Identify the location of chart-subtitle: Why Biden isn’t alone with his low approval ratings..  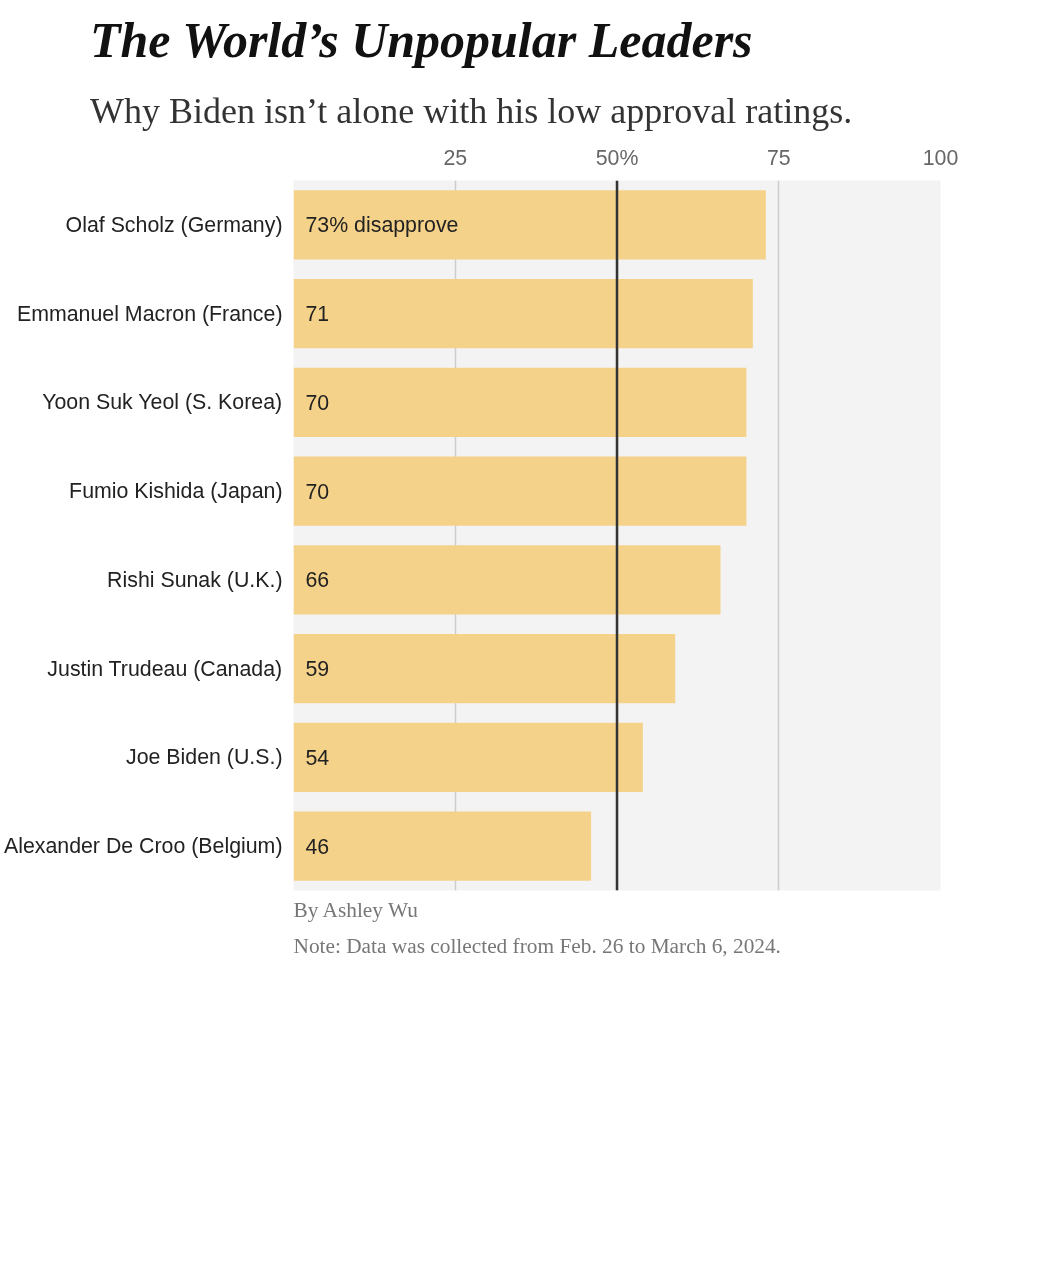
(471, 112).